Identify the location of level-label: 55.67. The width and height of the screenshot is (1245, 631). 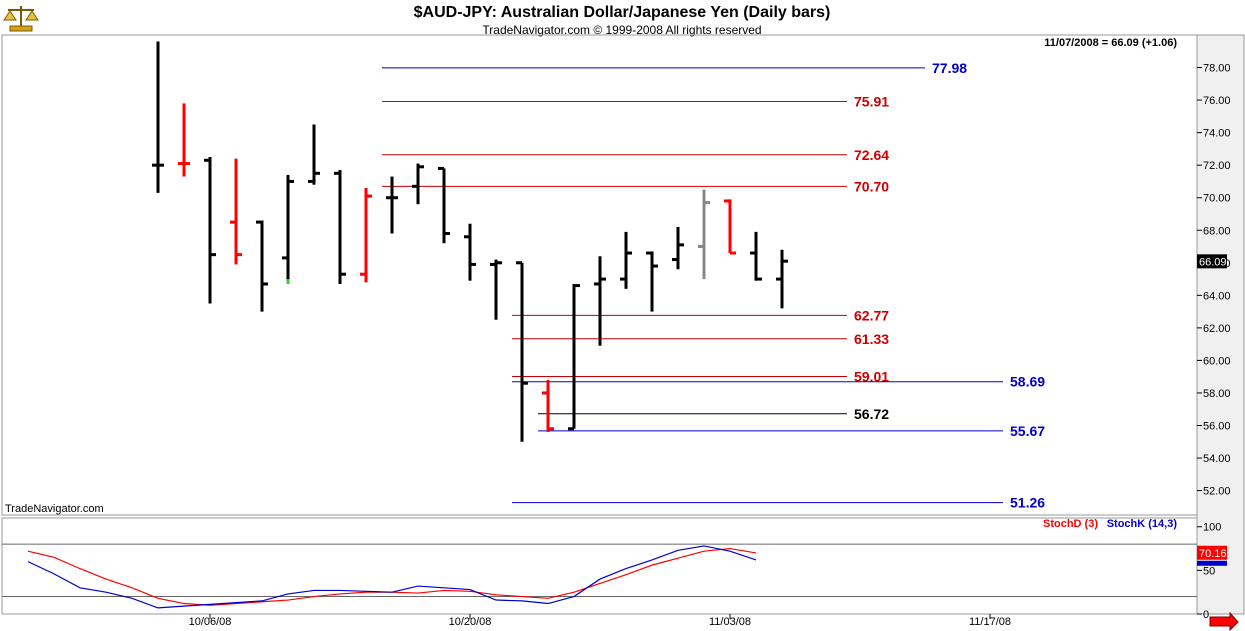
(1027, 431).